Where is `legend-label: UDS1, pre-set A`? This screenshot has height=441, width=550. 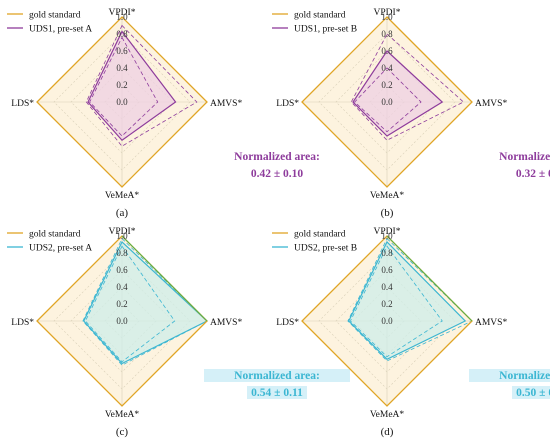
legend-label: UDS1, pre-set A is located at coordinates (60, 30).